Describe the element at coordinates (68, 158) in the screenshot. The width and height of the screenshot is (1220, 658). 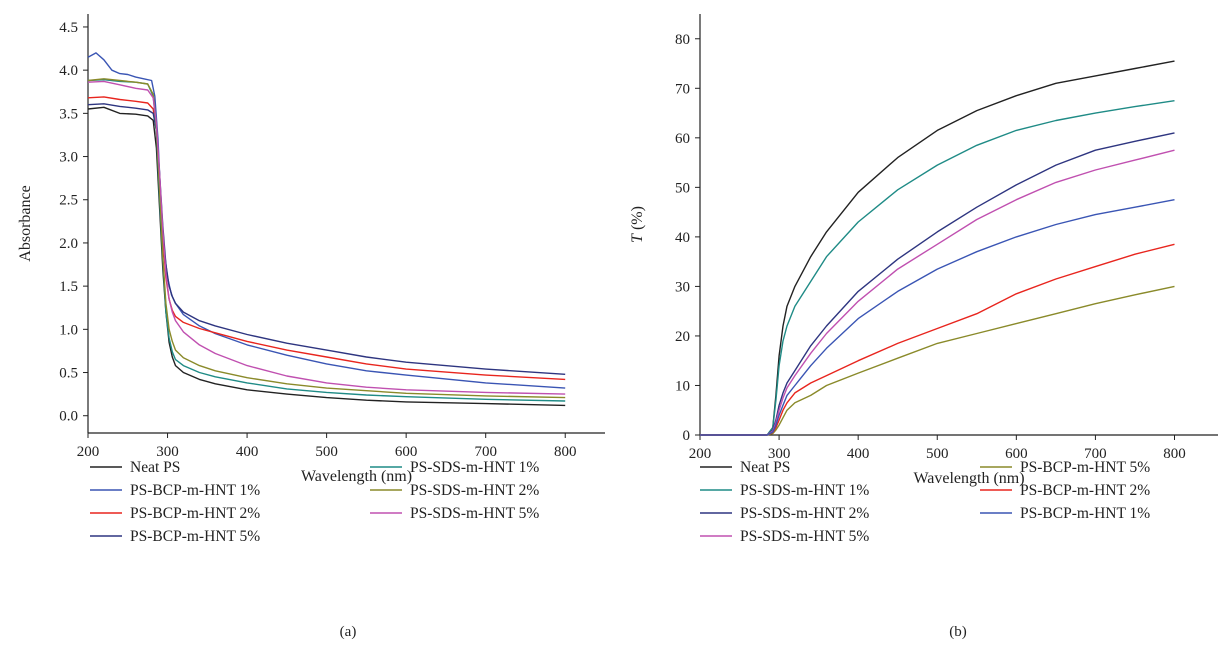
I see `y-tick-label: 3.0` at that location.